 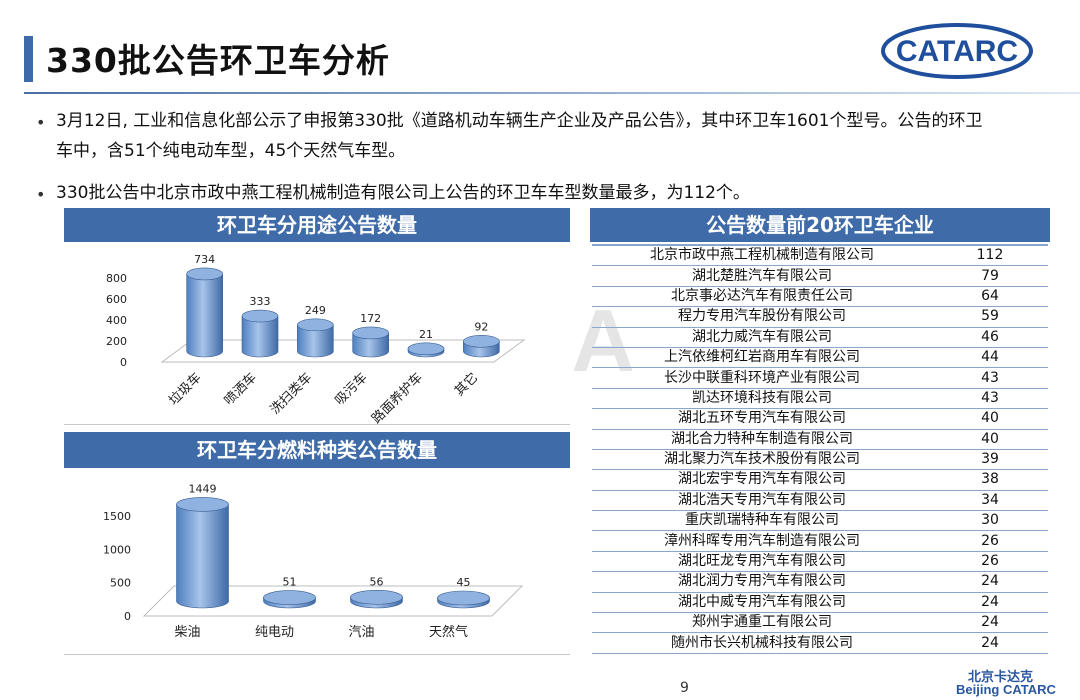 What do you see at coordinates (185, 389) in the screenshot?
I see `category-label: 垃圾车` at bounding box center [185, 389].